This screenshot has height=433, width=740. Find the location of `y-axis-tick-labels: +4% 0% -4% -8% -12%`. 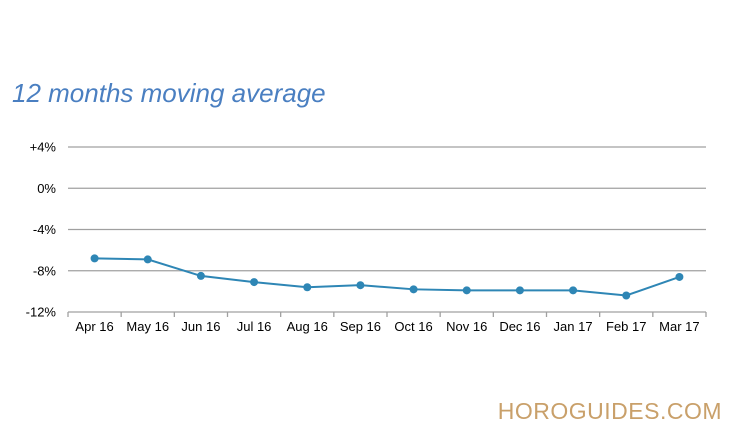

y-axis-tick-labels: +4% 0% -4% -8% -12% is located at coordinates (41, 230).